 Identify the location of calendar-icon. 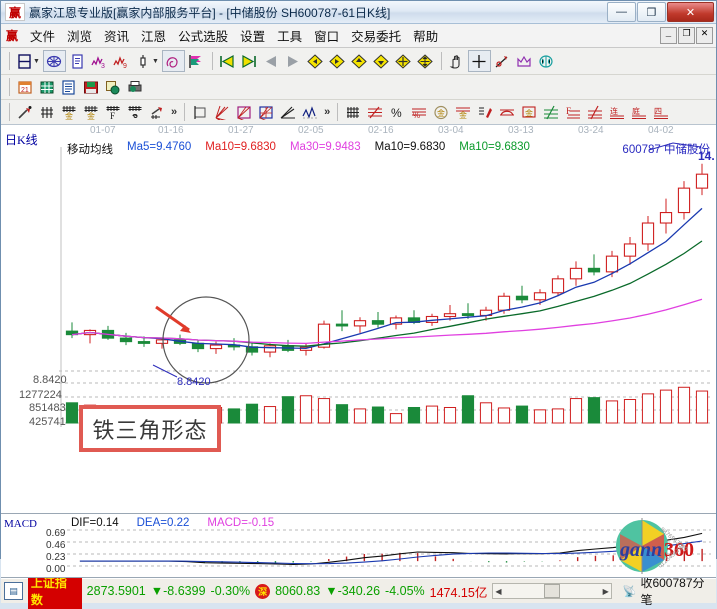
(24, 61).